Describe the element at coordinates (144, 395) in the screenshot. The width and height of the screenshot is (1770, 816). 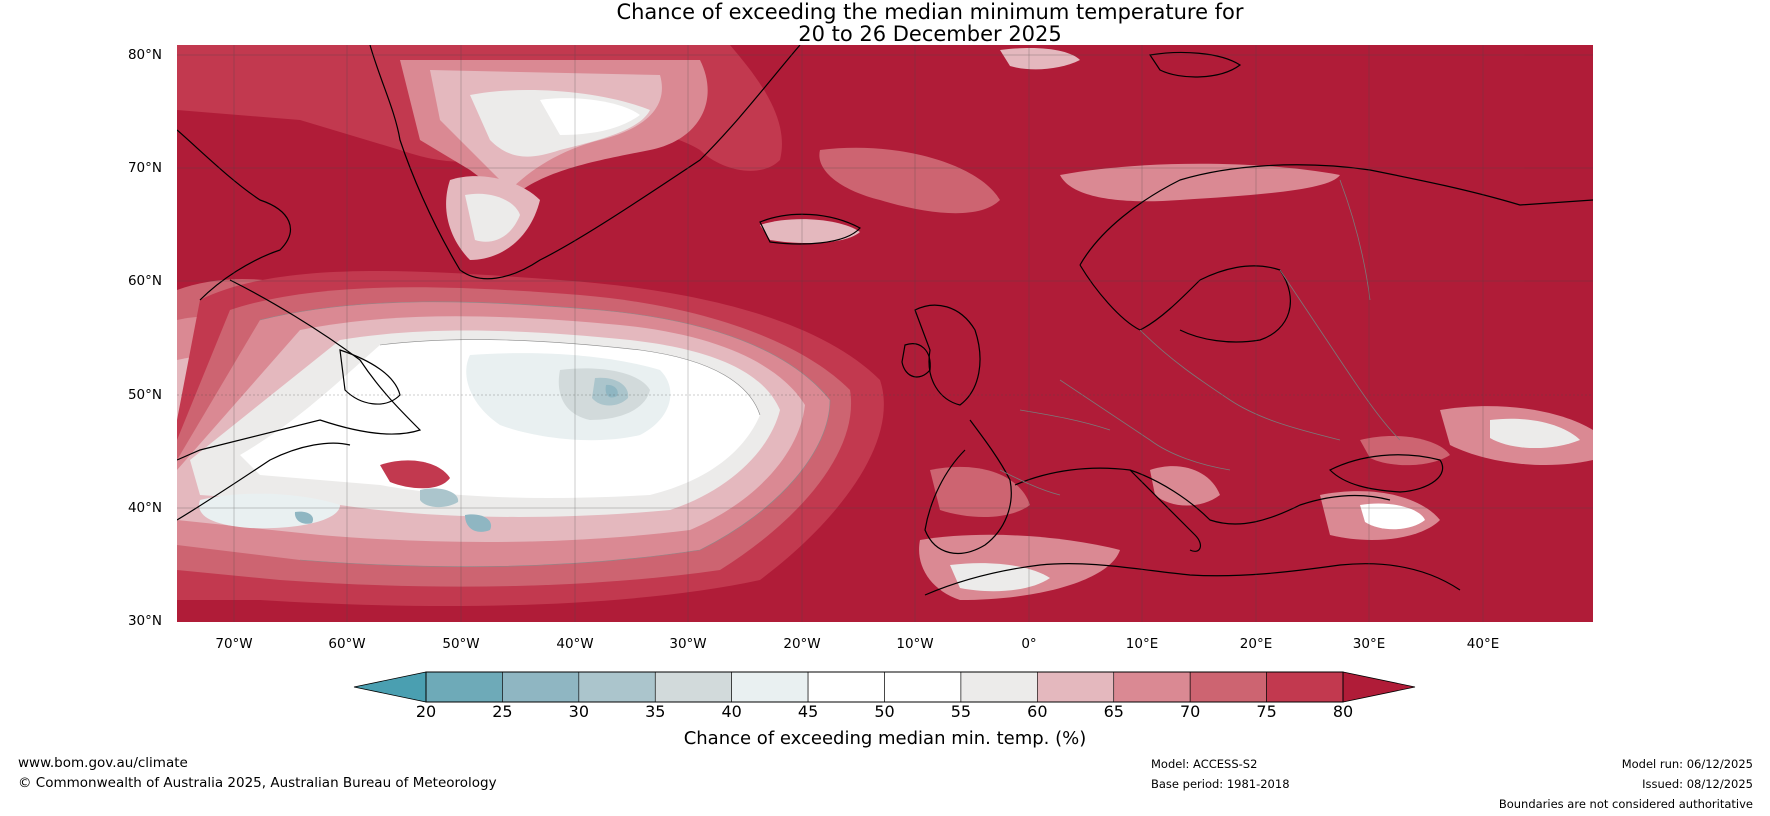
I see `lat-label-50n: 50°N` at that location.